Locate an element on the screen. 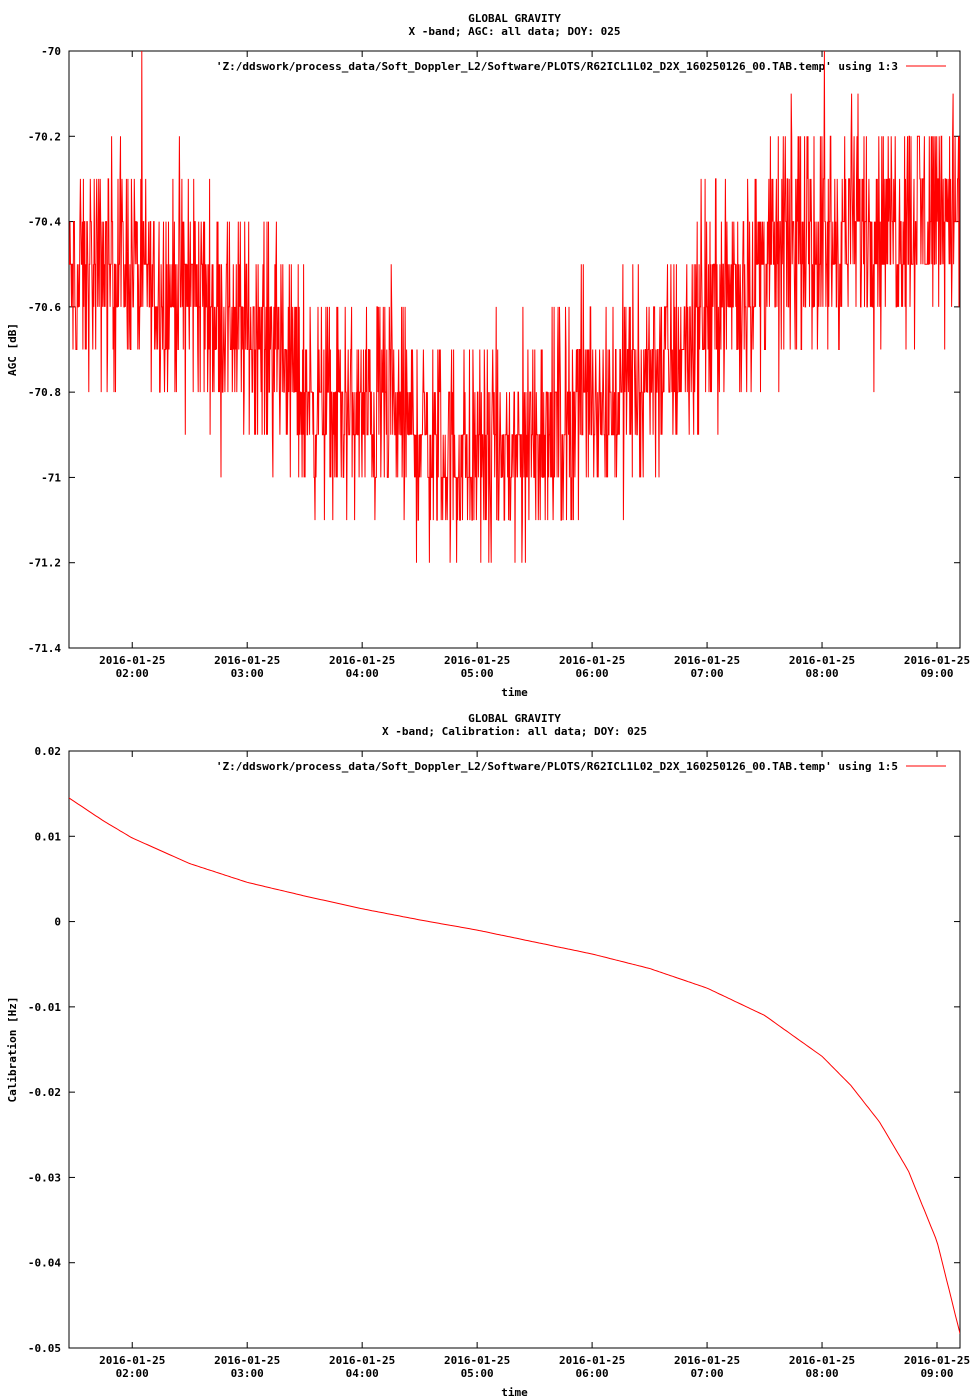 This screenshot has height=1400, width=980. chart-subtitle: X -band; AGC: all data; DOY: 025 is located at coordinates (515, 31).